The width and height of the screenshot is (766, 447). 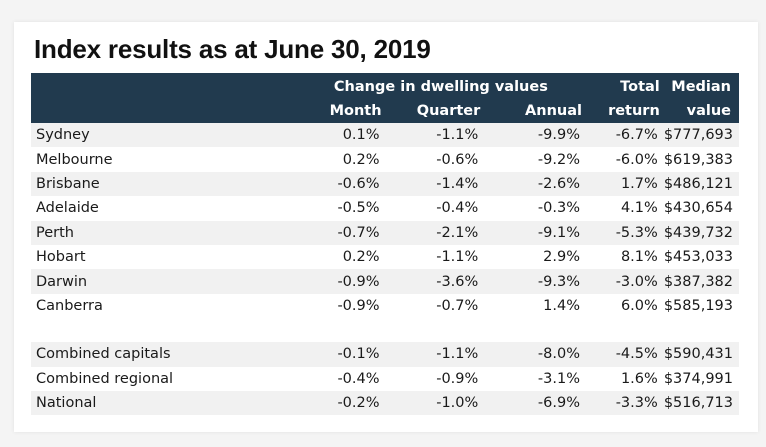 What do you see at coordinates (385, 135) in the screenshot?
I see `table-row: Sydney 0.1% -1.1% -9.9% -6.7% $777,693` at bounding box center [385, 135].